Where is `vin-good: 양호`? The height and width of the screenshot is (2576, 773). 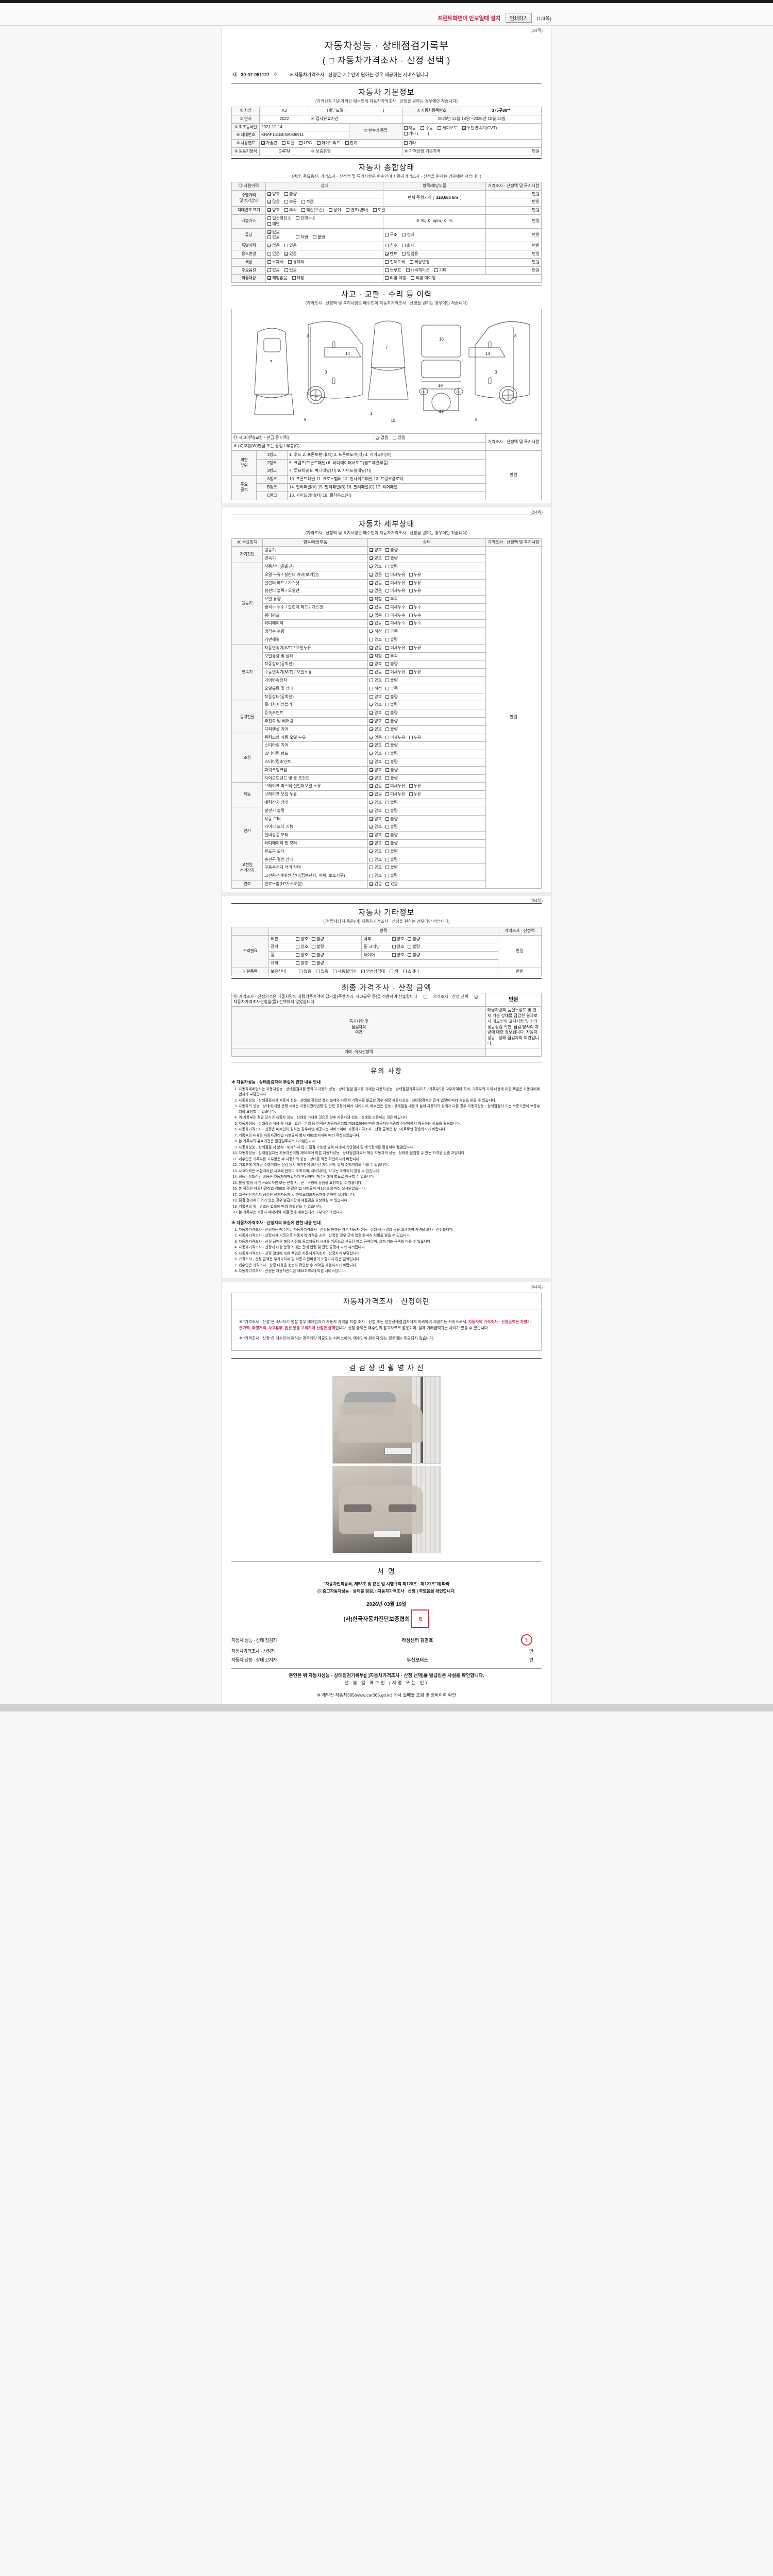 vin-good: 양호 is located at coordinates (273, 210).